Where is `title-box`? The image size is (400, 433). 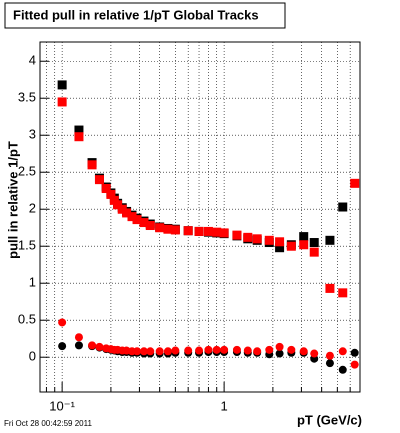
title-box is located at coordinates (145, 15).